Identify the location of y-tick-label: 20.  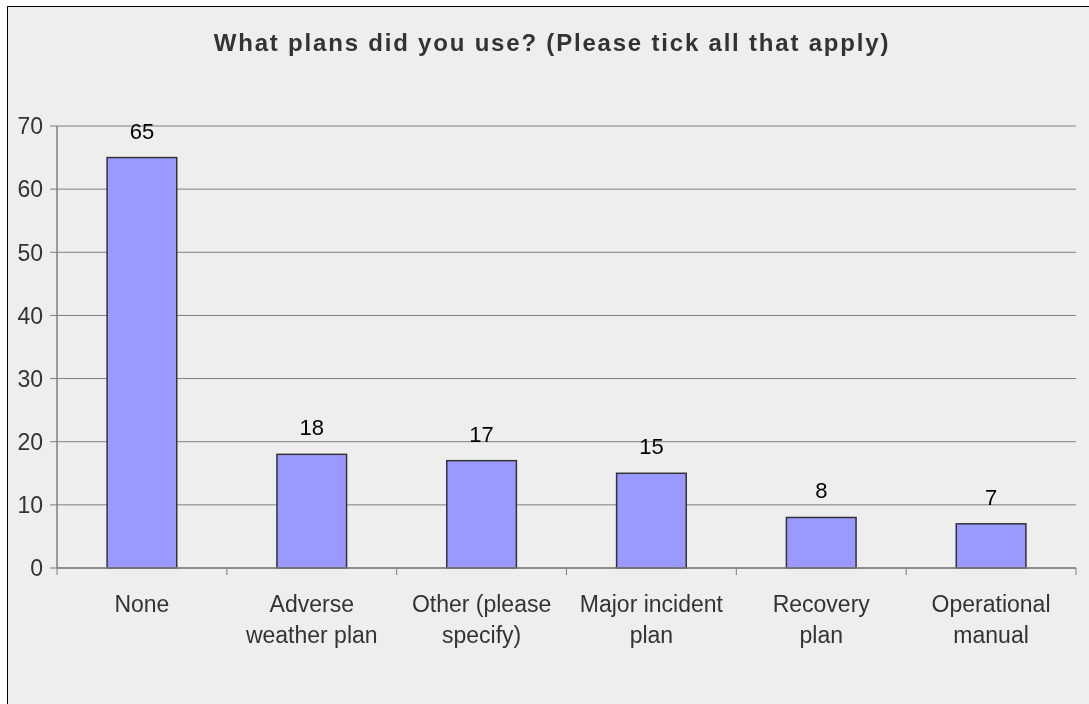
(30, 441).